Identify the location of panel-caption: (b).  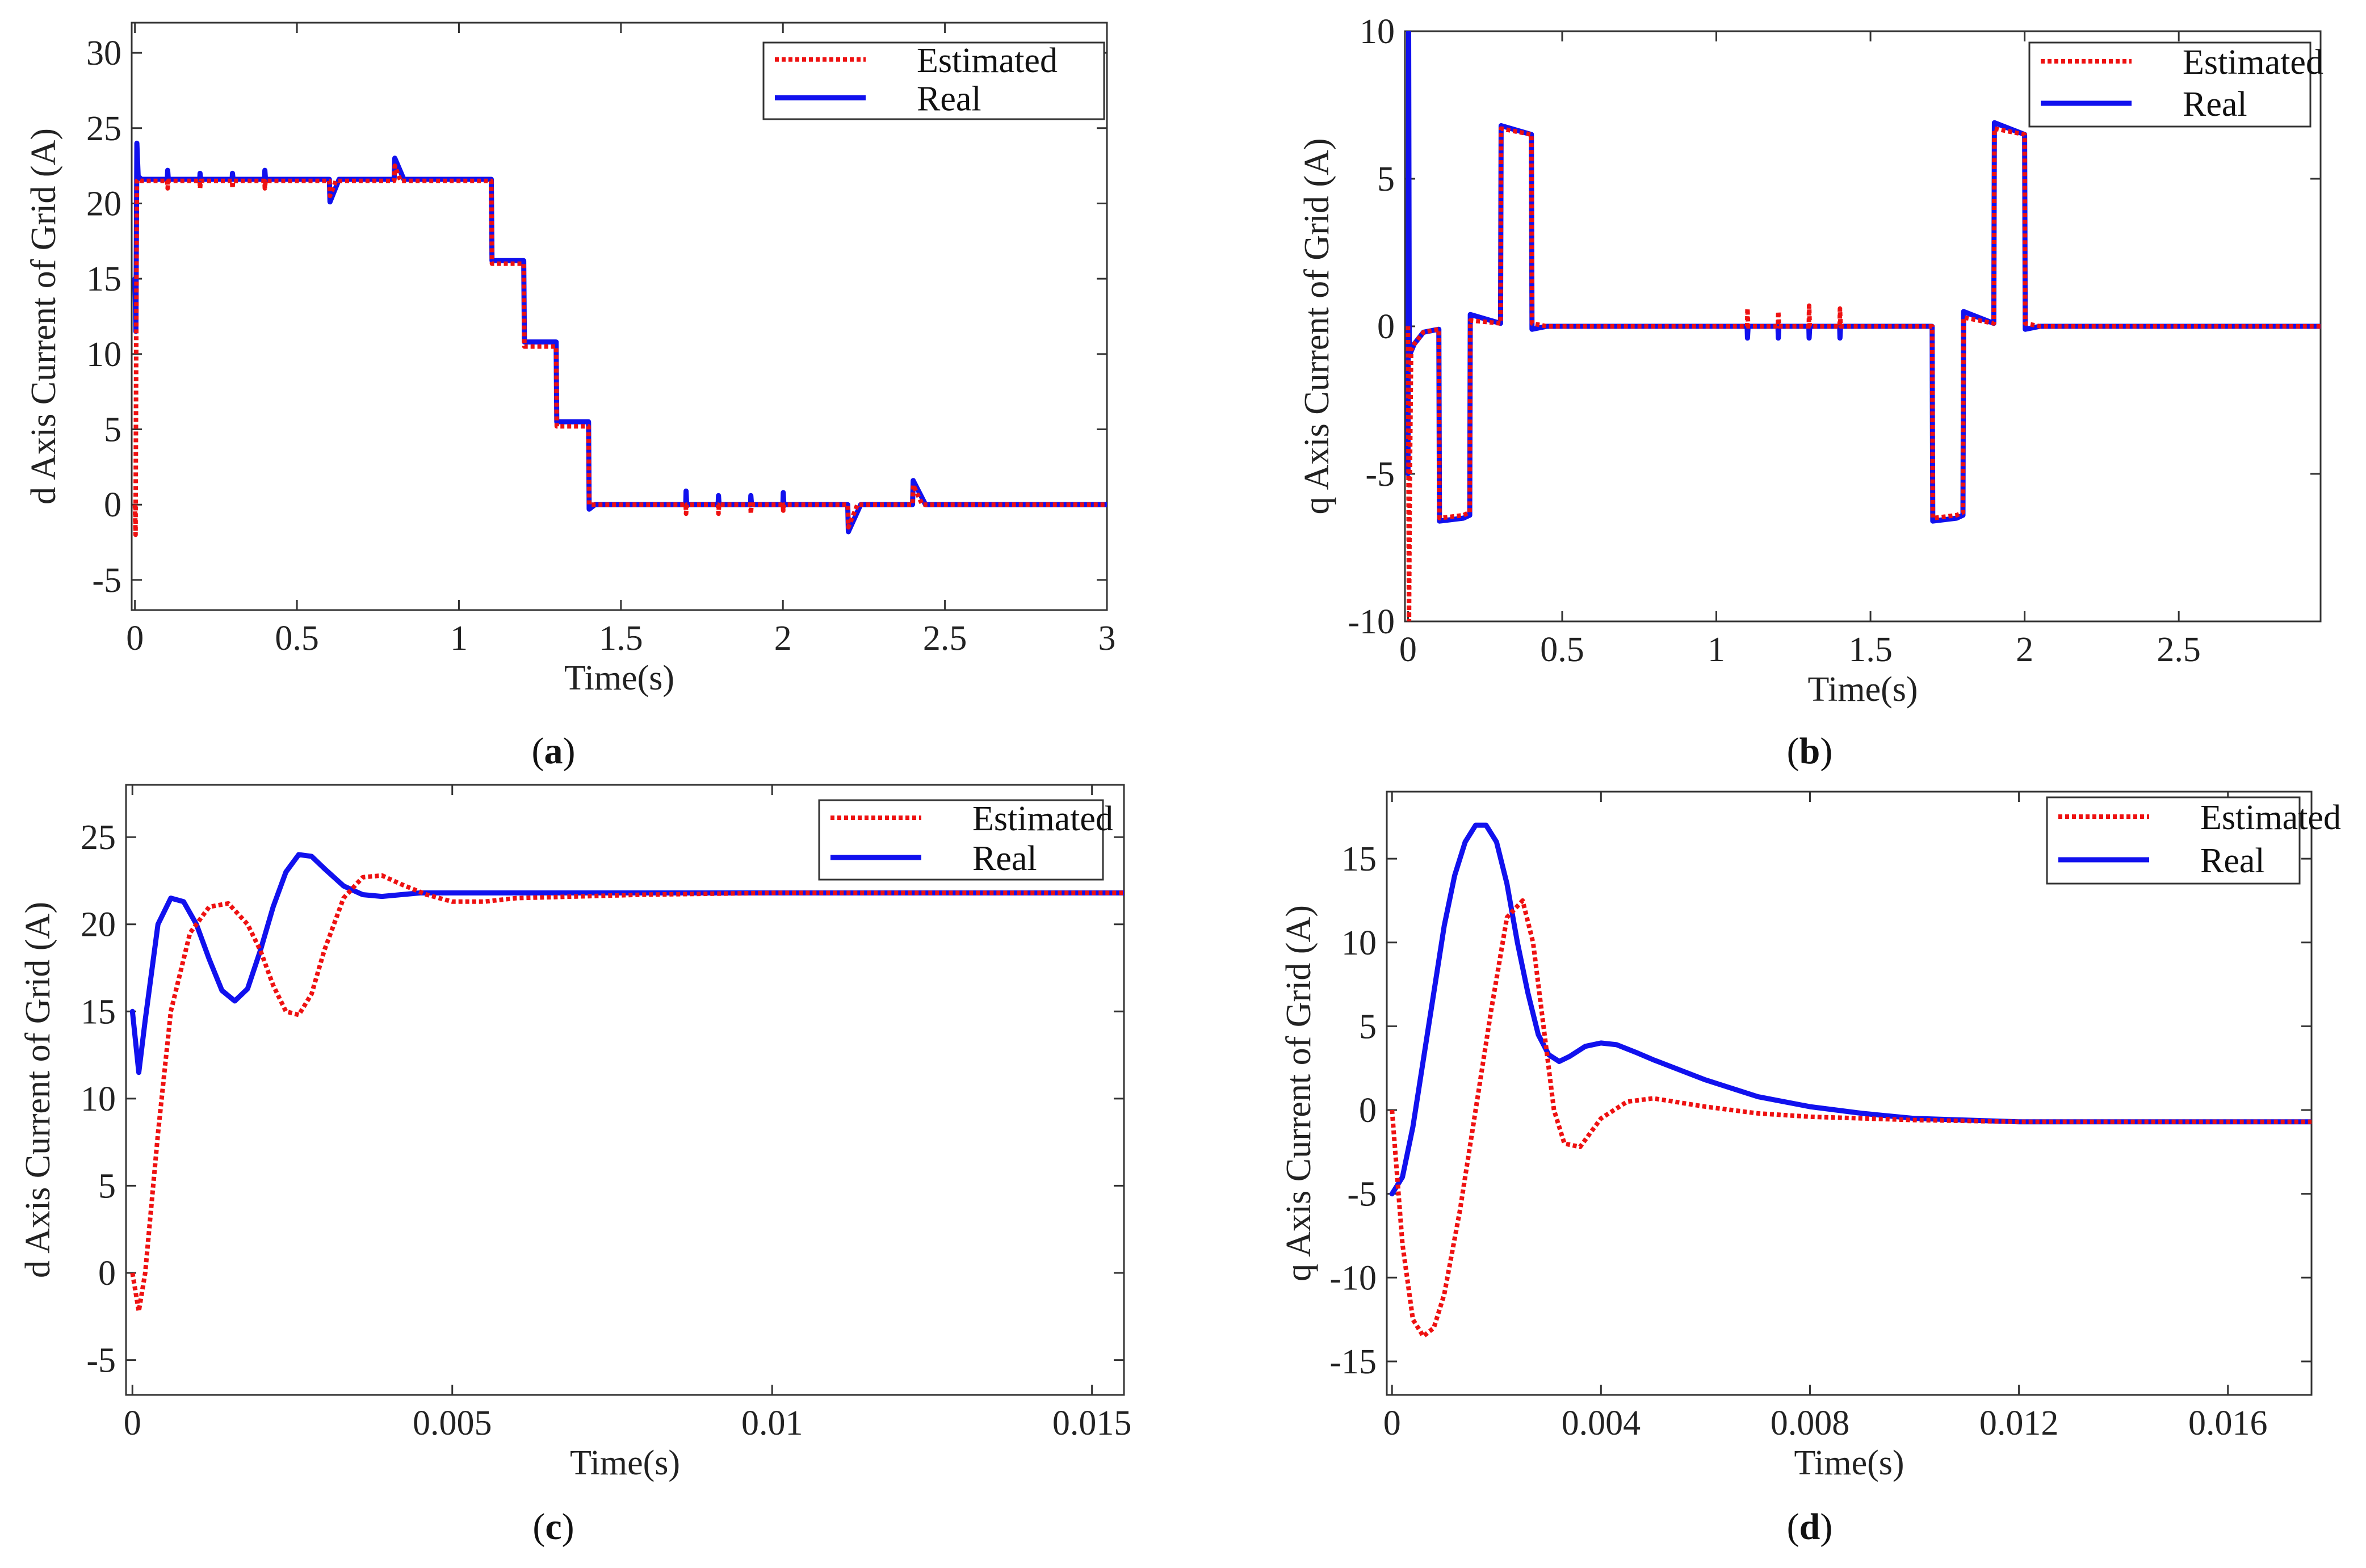
(1810, 751).